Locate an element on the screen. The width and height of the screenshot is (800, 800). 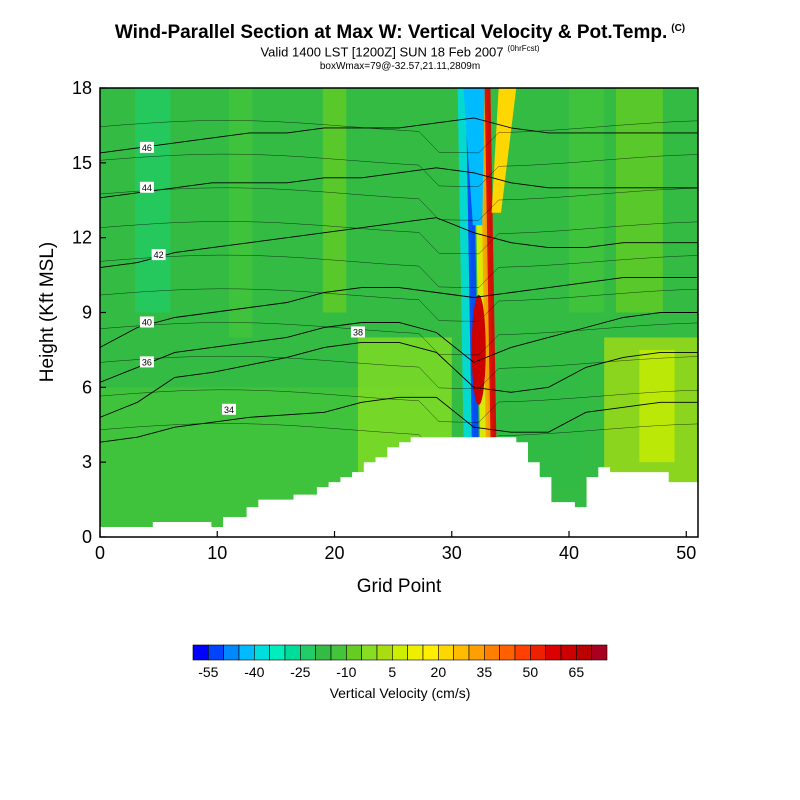
x-axis-title: Grid Point is located at coordinates (399, 586).